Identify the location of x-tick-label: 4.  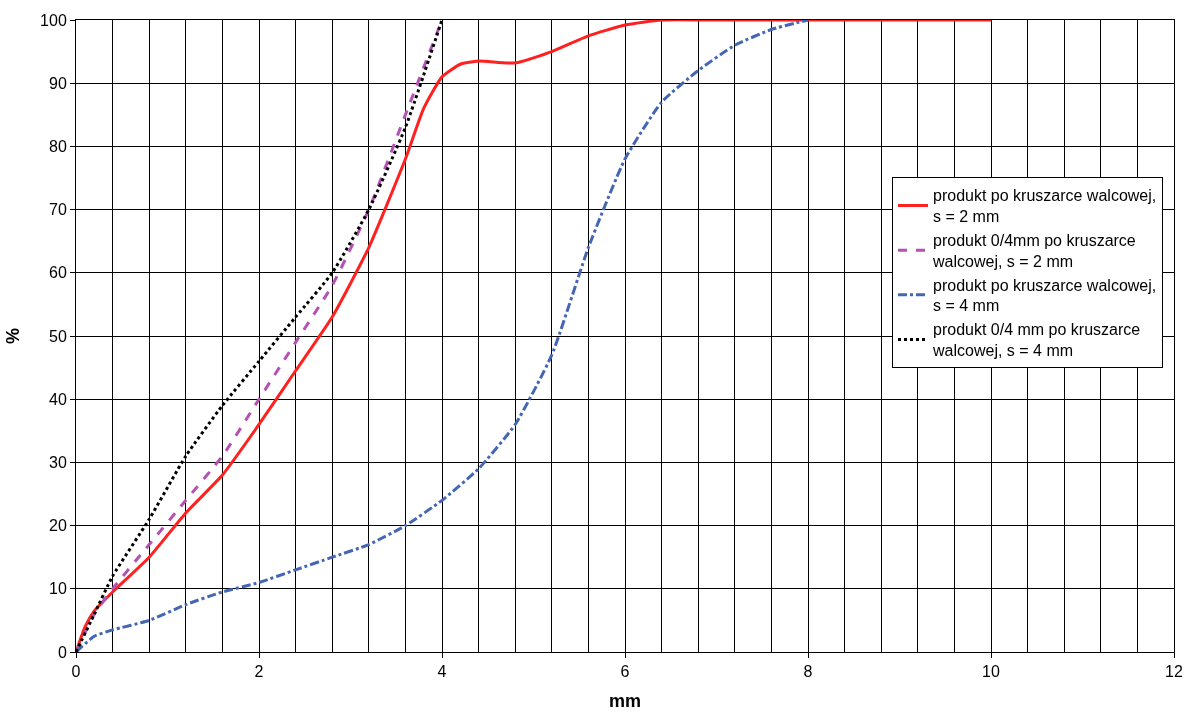
(442, 672).